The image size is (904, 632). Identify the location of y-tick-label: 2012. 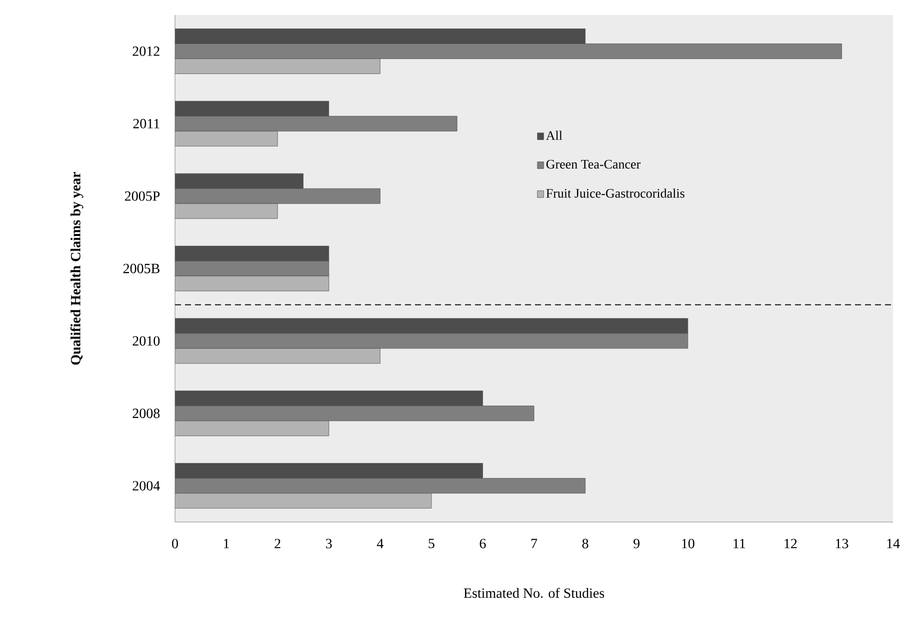
(146, 51).